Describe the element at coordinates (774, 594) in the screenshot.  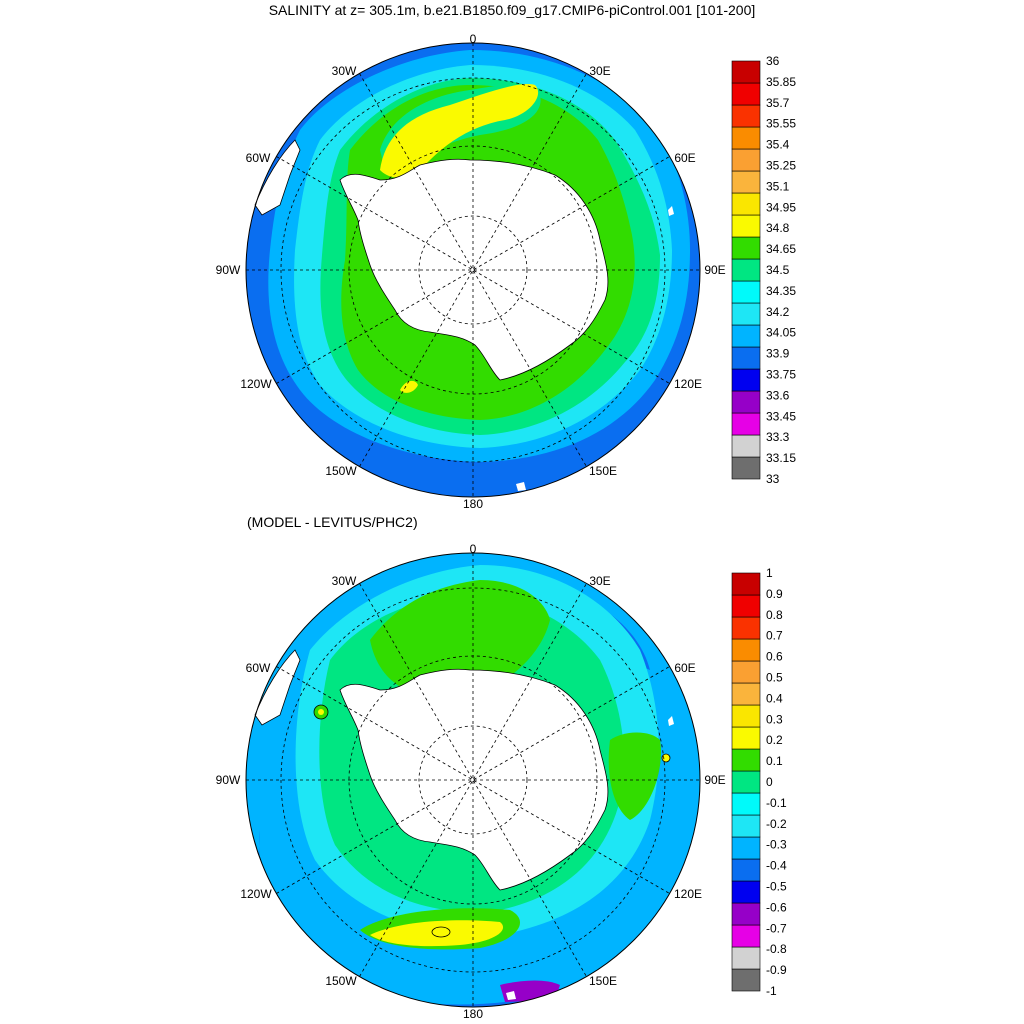
I see `colorbar-label: 0.9` at that location.